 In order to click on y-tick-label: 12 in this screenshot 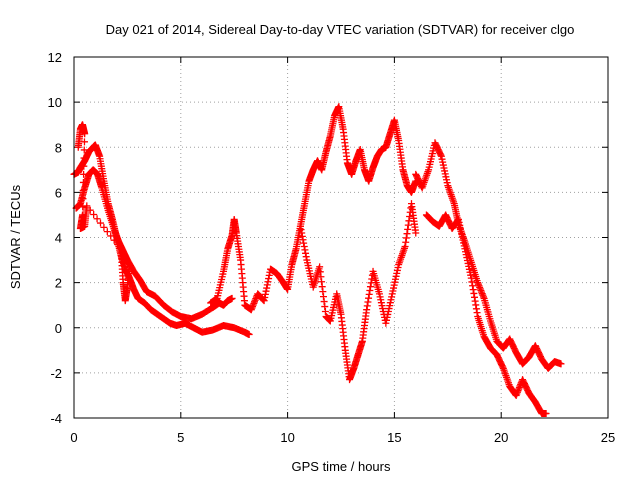, I will do `click(55, 57)`.